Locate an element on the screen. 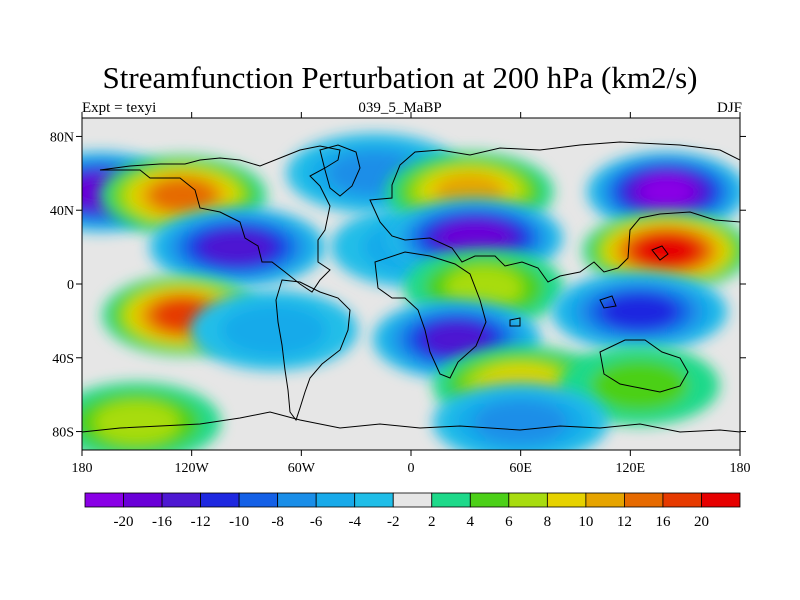 This screenshot has height=600, width=800. colorbar-label: 8 is located at coordinates (548, 522).